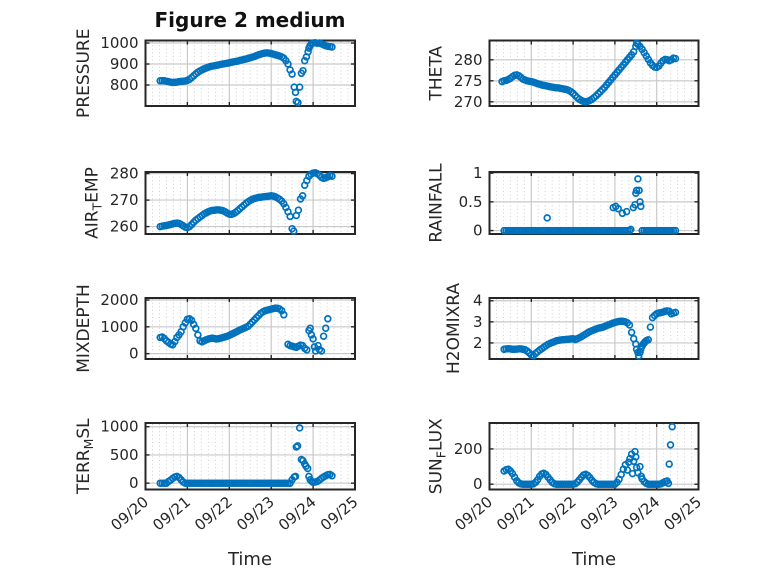 The height and width of the screenshot is (583, 778). I want to click on subplot-air-temp: 260 270 280 AIRTEMP, so click(219, 202).